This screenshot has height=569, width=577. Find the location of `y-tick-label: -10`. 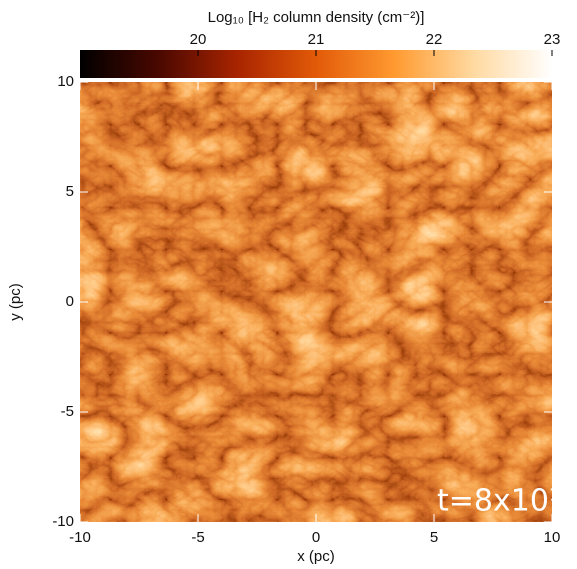

y-tick-label: -10 is located at coordinates (63, 521).